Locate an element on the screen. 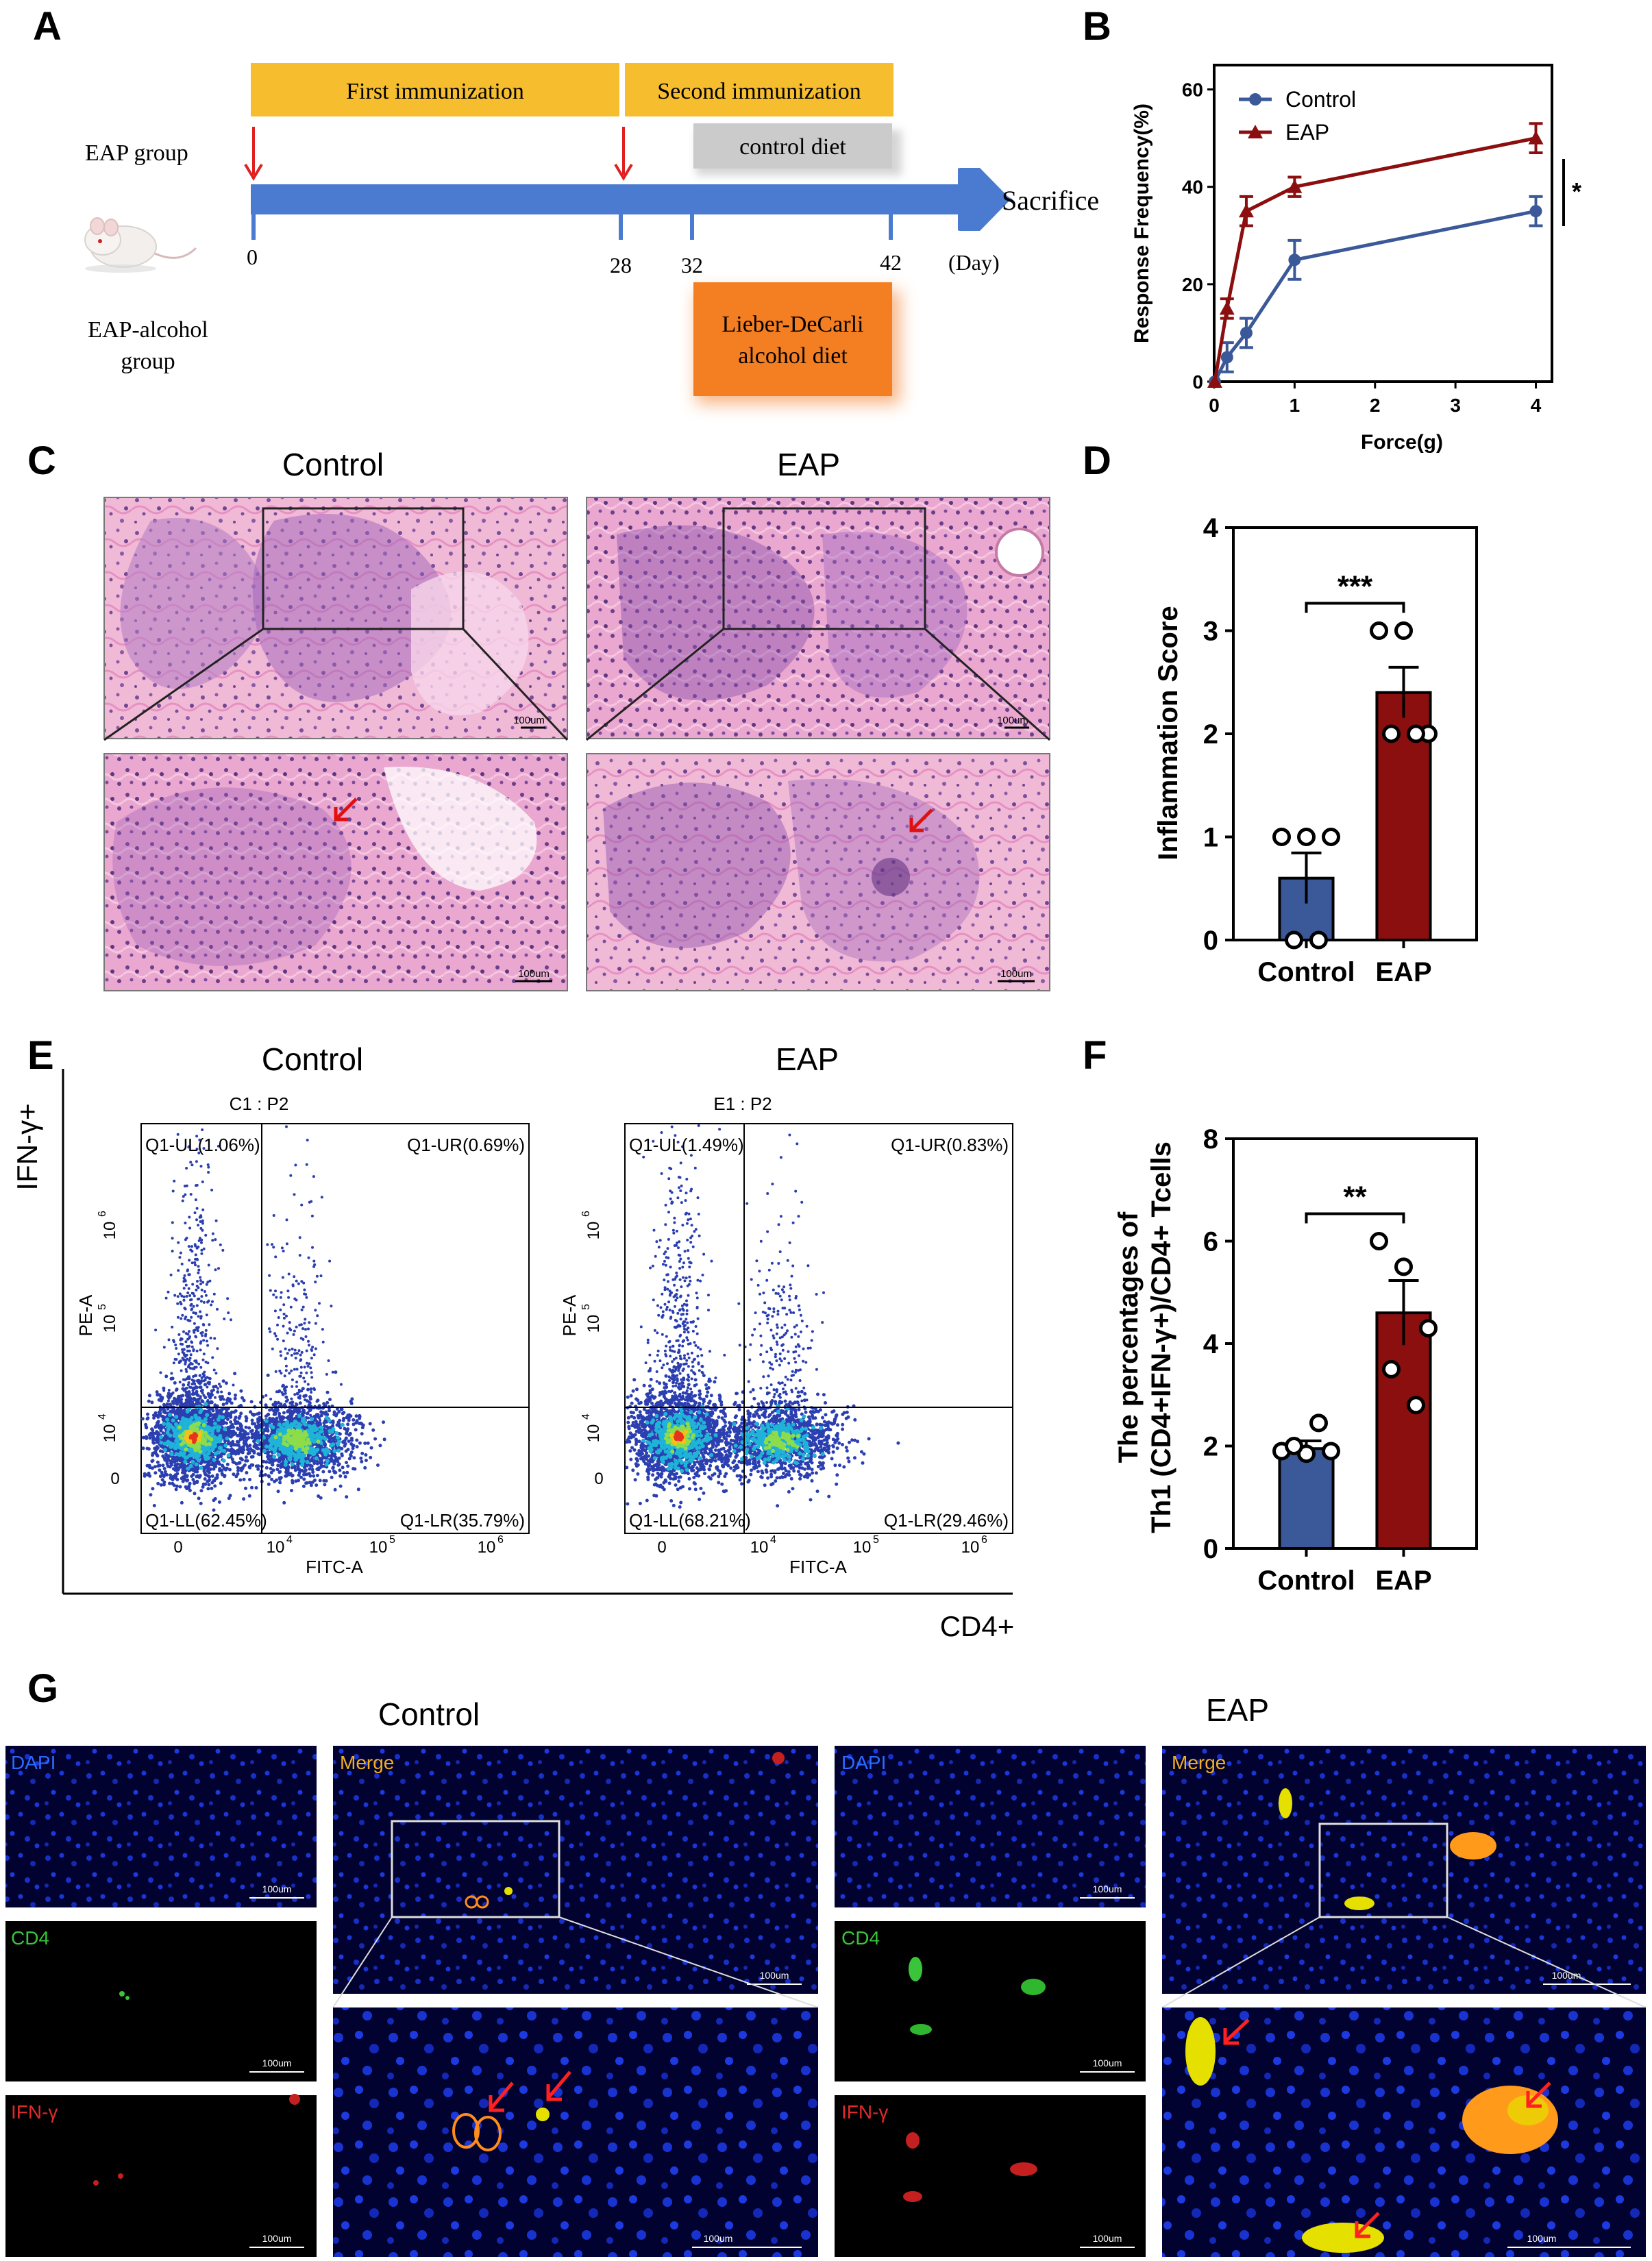 Image resolution: width=1652 pixels, height=2261 pixels. timeline-bar is located at coordinates (607, 199).